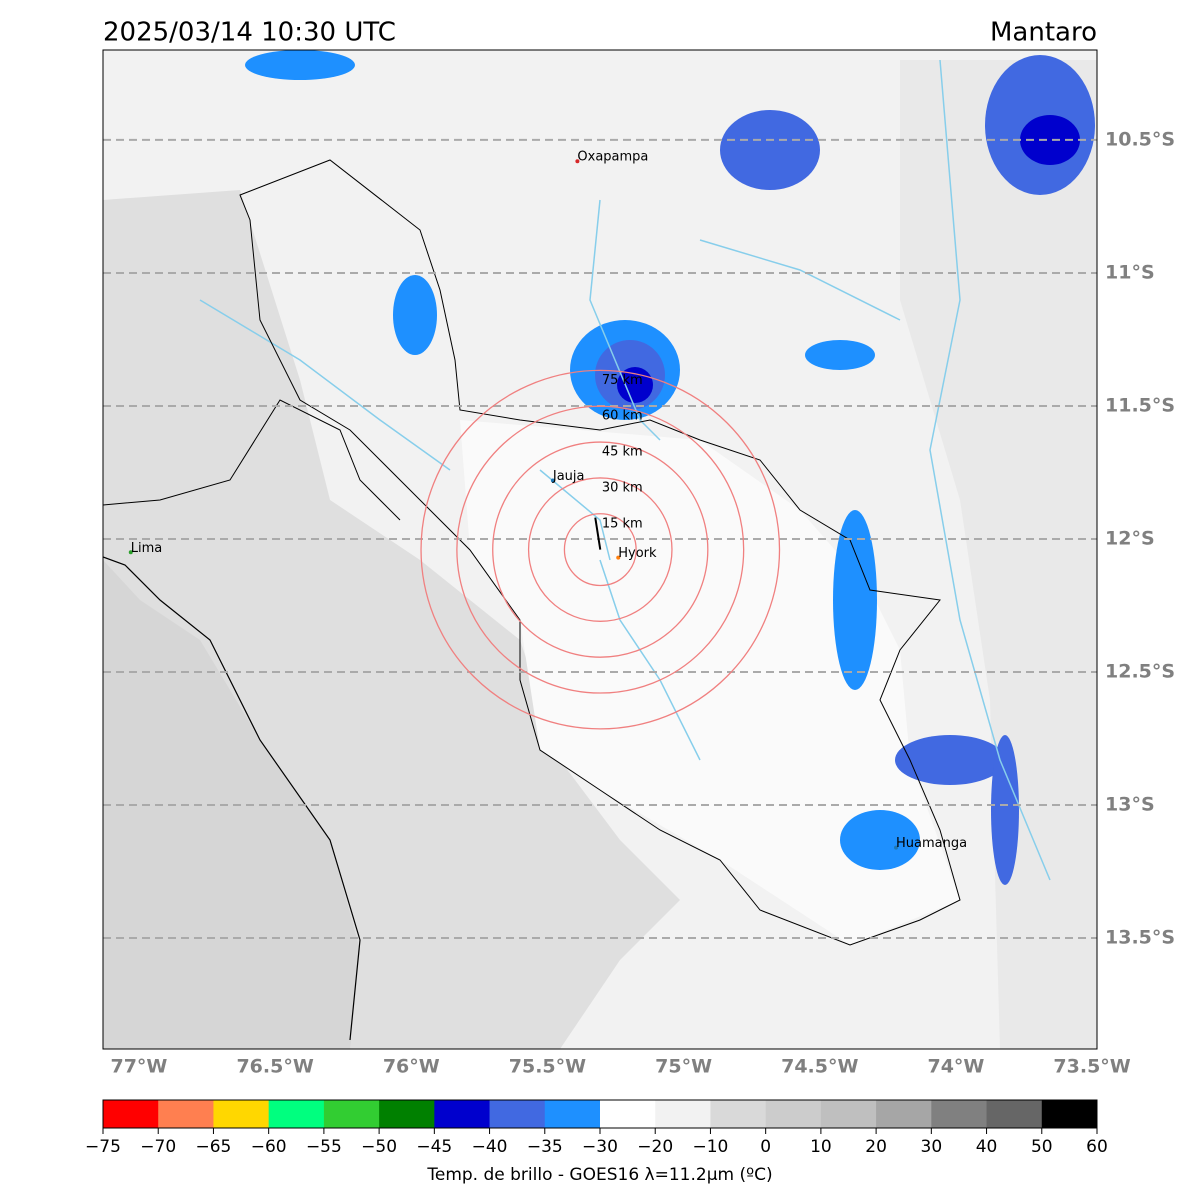 The height and width of the screenshot is (1200, 1200). I want to click on colorbar-tick-label: −35, so click(545, 1147).